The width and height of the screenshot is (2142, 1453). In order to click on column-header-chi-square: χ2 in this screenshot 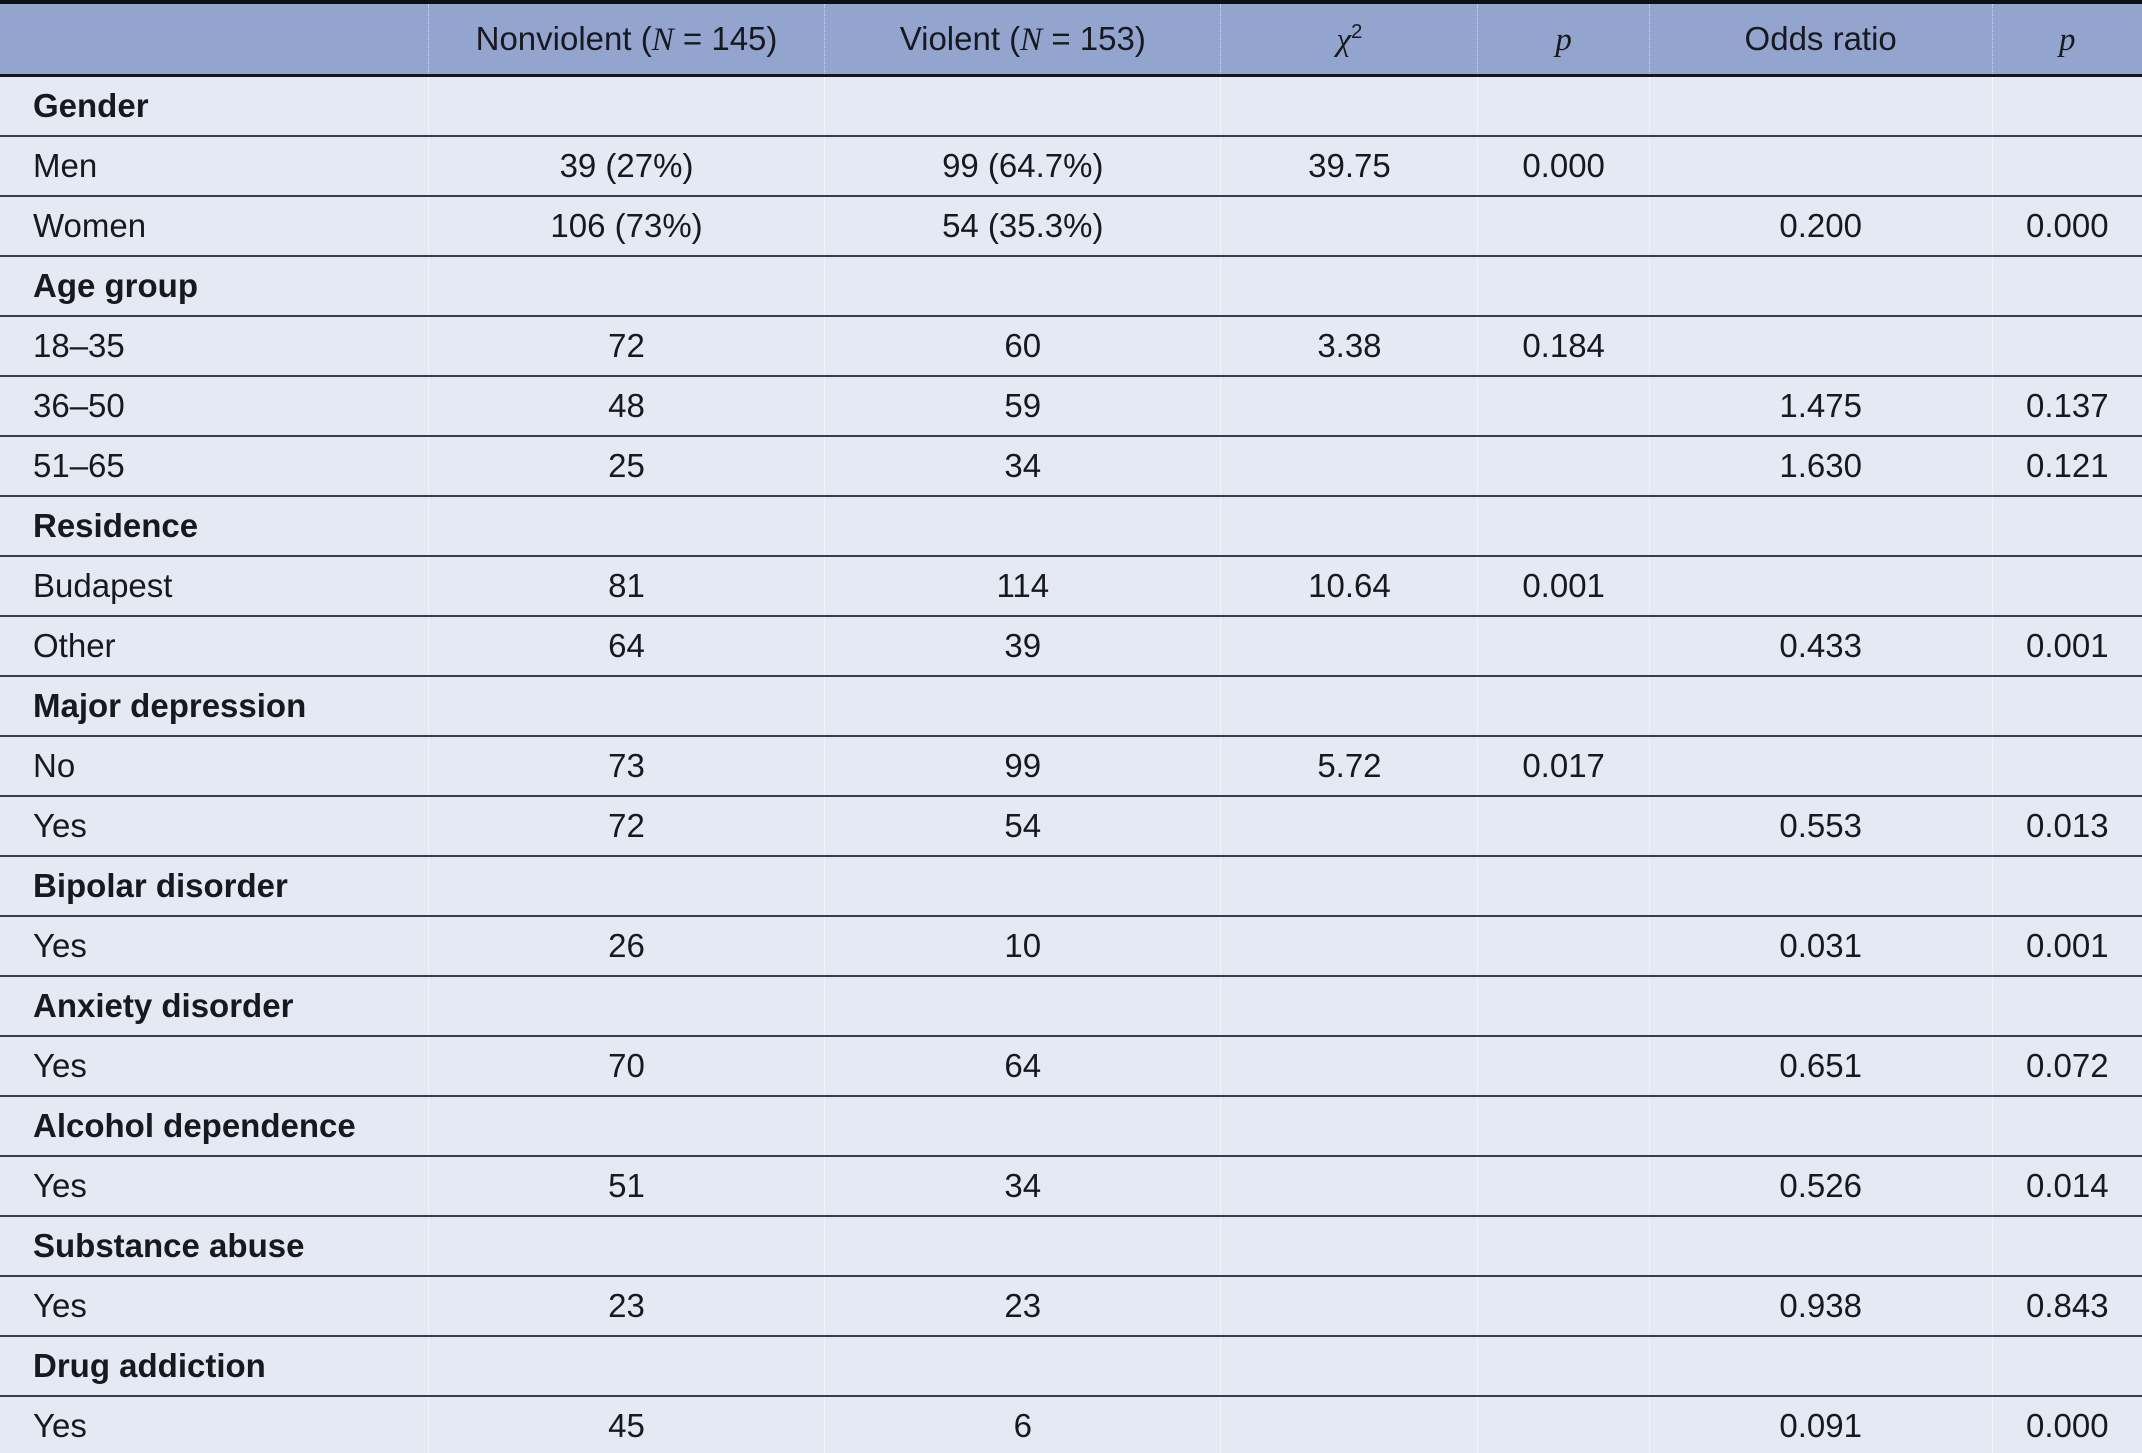, I will do `click(1349, 39)`.